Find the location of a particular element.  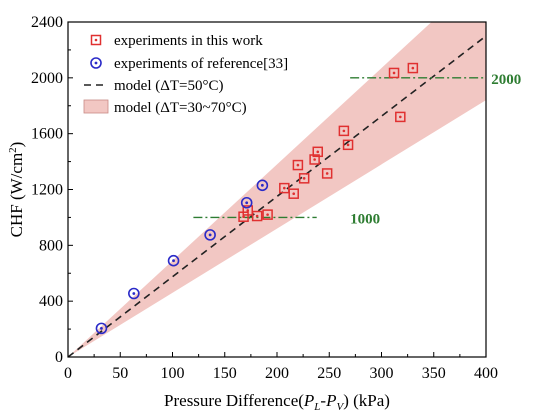

x-axis-title-part: Pressure Difference( is located at coordinates (234, 400).